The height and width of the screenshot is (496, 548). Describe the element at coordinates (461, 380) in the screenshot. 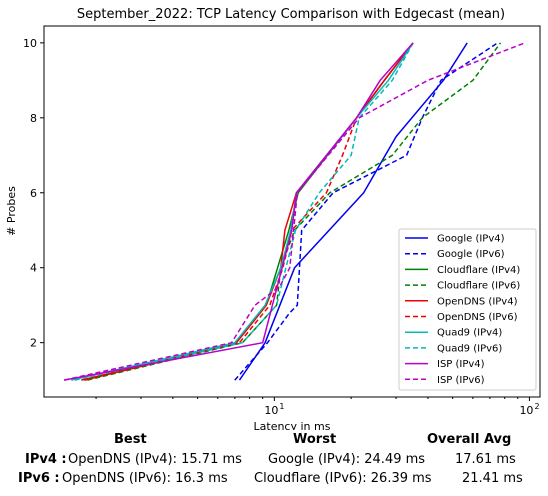

I see `legend-label: ISP (IPv6)` at that location.